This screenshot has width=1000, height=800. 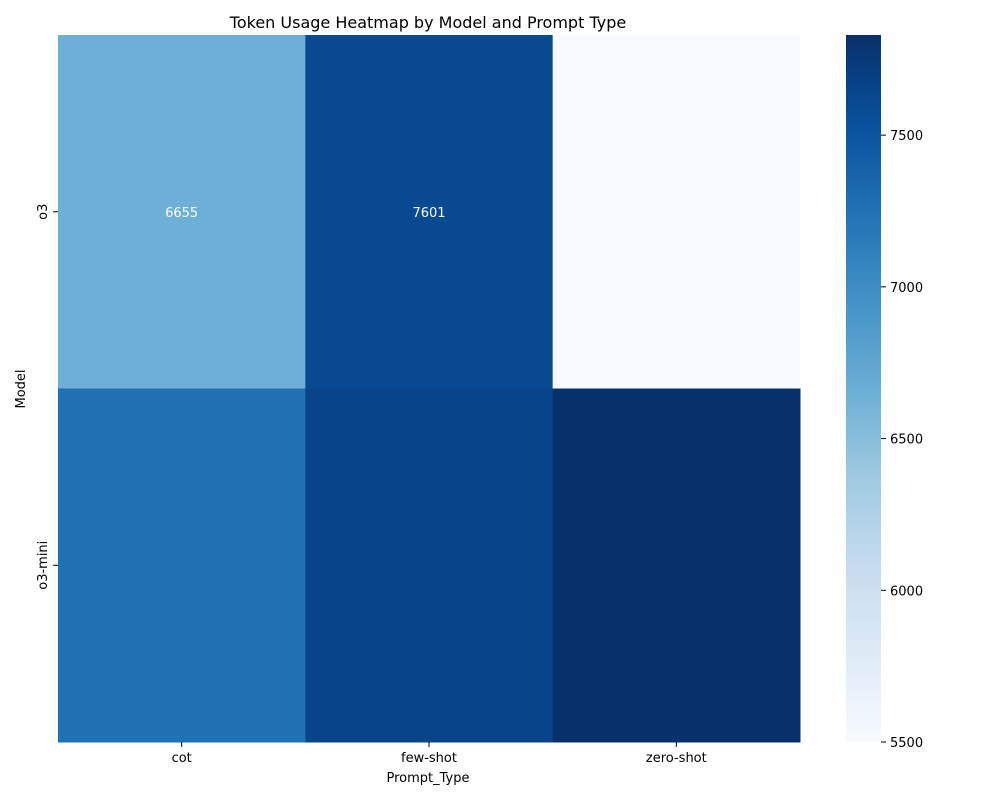 I want to click on colorbar-tick-label: 7000, so click(x=906, y=288).